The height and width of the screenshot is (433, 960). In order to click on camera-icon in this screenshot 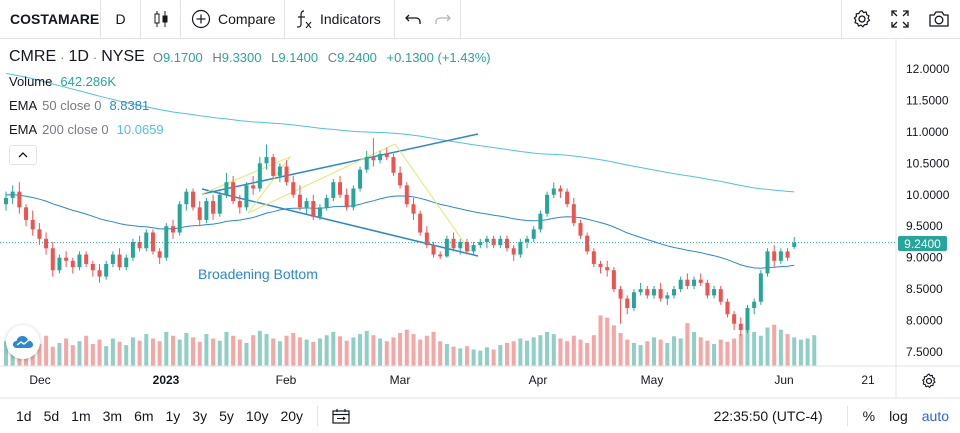, I will do `click(939, 19)`.